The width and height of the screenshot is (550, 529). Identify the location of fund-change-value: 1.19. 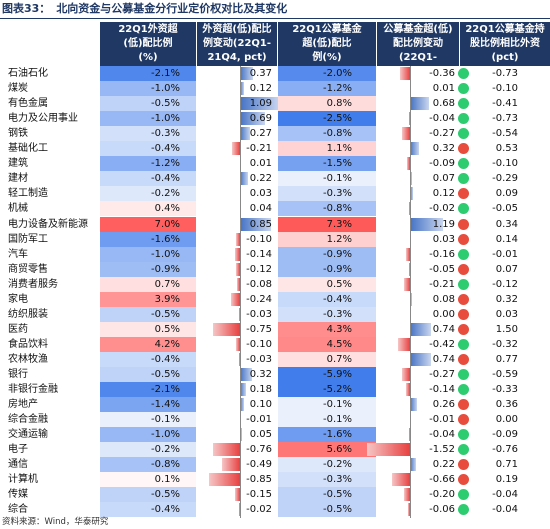
(443, 224).